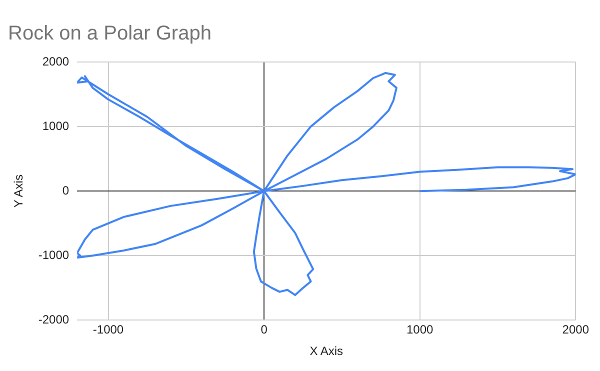 The height and width of the screenshot is (371, 600). Describe the element at coordinates (66, 190) in the screenshot. I see `y-tick-label: 0` at that location.